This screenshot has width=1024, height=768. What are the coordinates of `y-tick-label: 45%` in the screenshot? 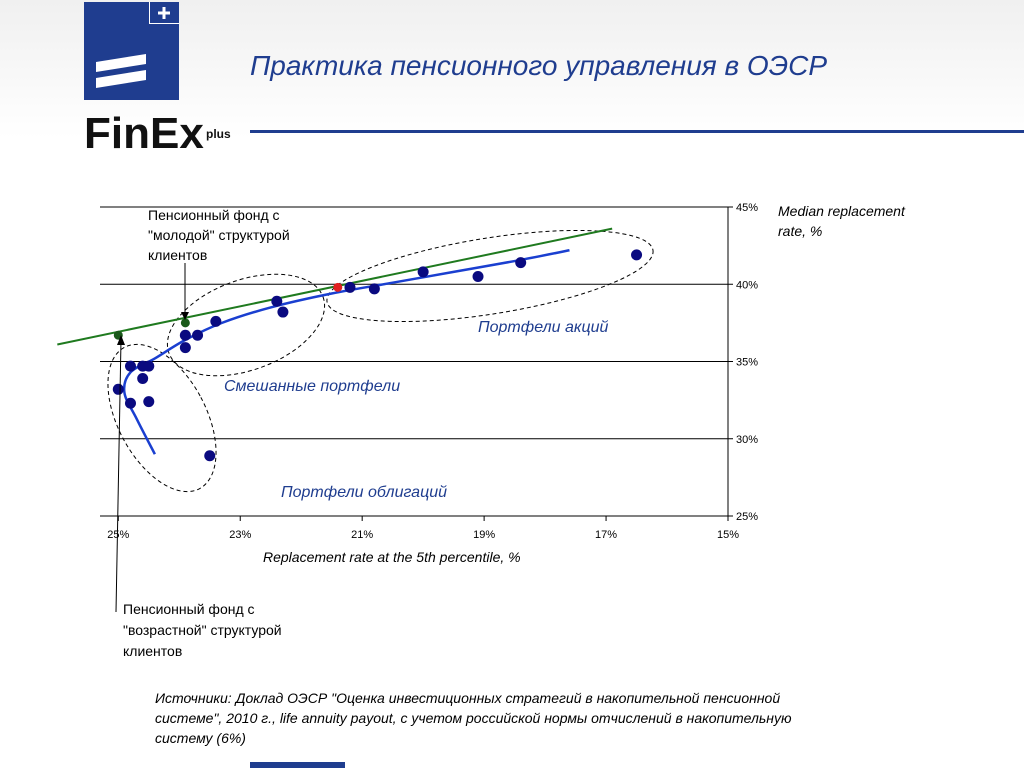 It's located at (747, 208).